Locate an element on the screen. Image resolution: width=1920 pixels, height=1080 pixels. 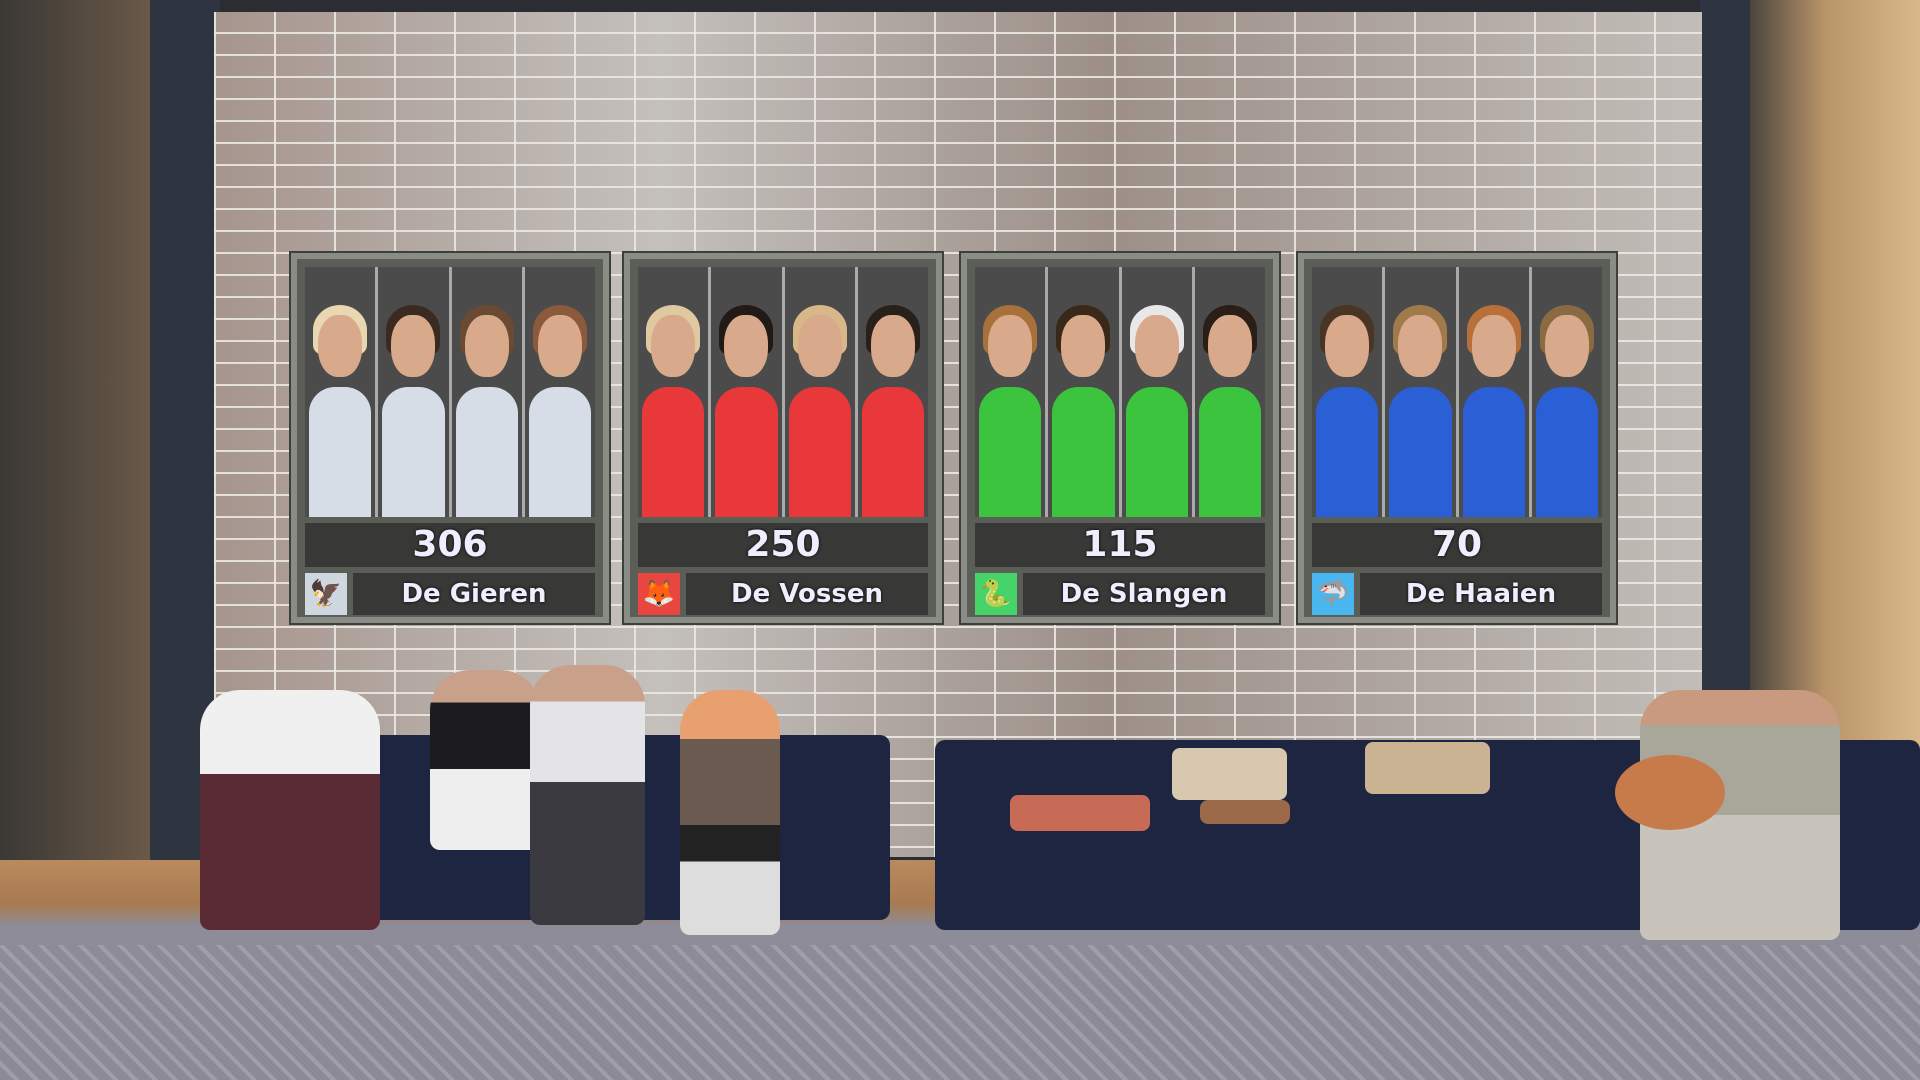
team-panel: 70 🦈 De Haaien is located at coordinates (1457, 438).